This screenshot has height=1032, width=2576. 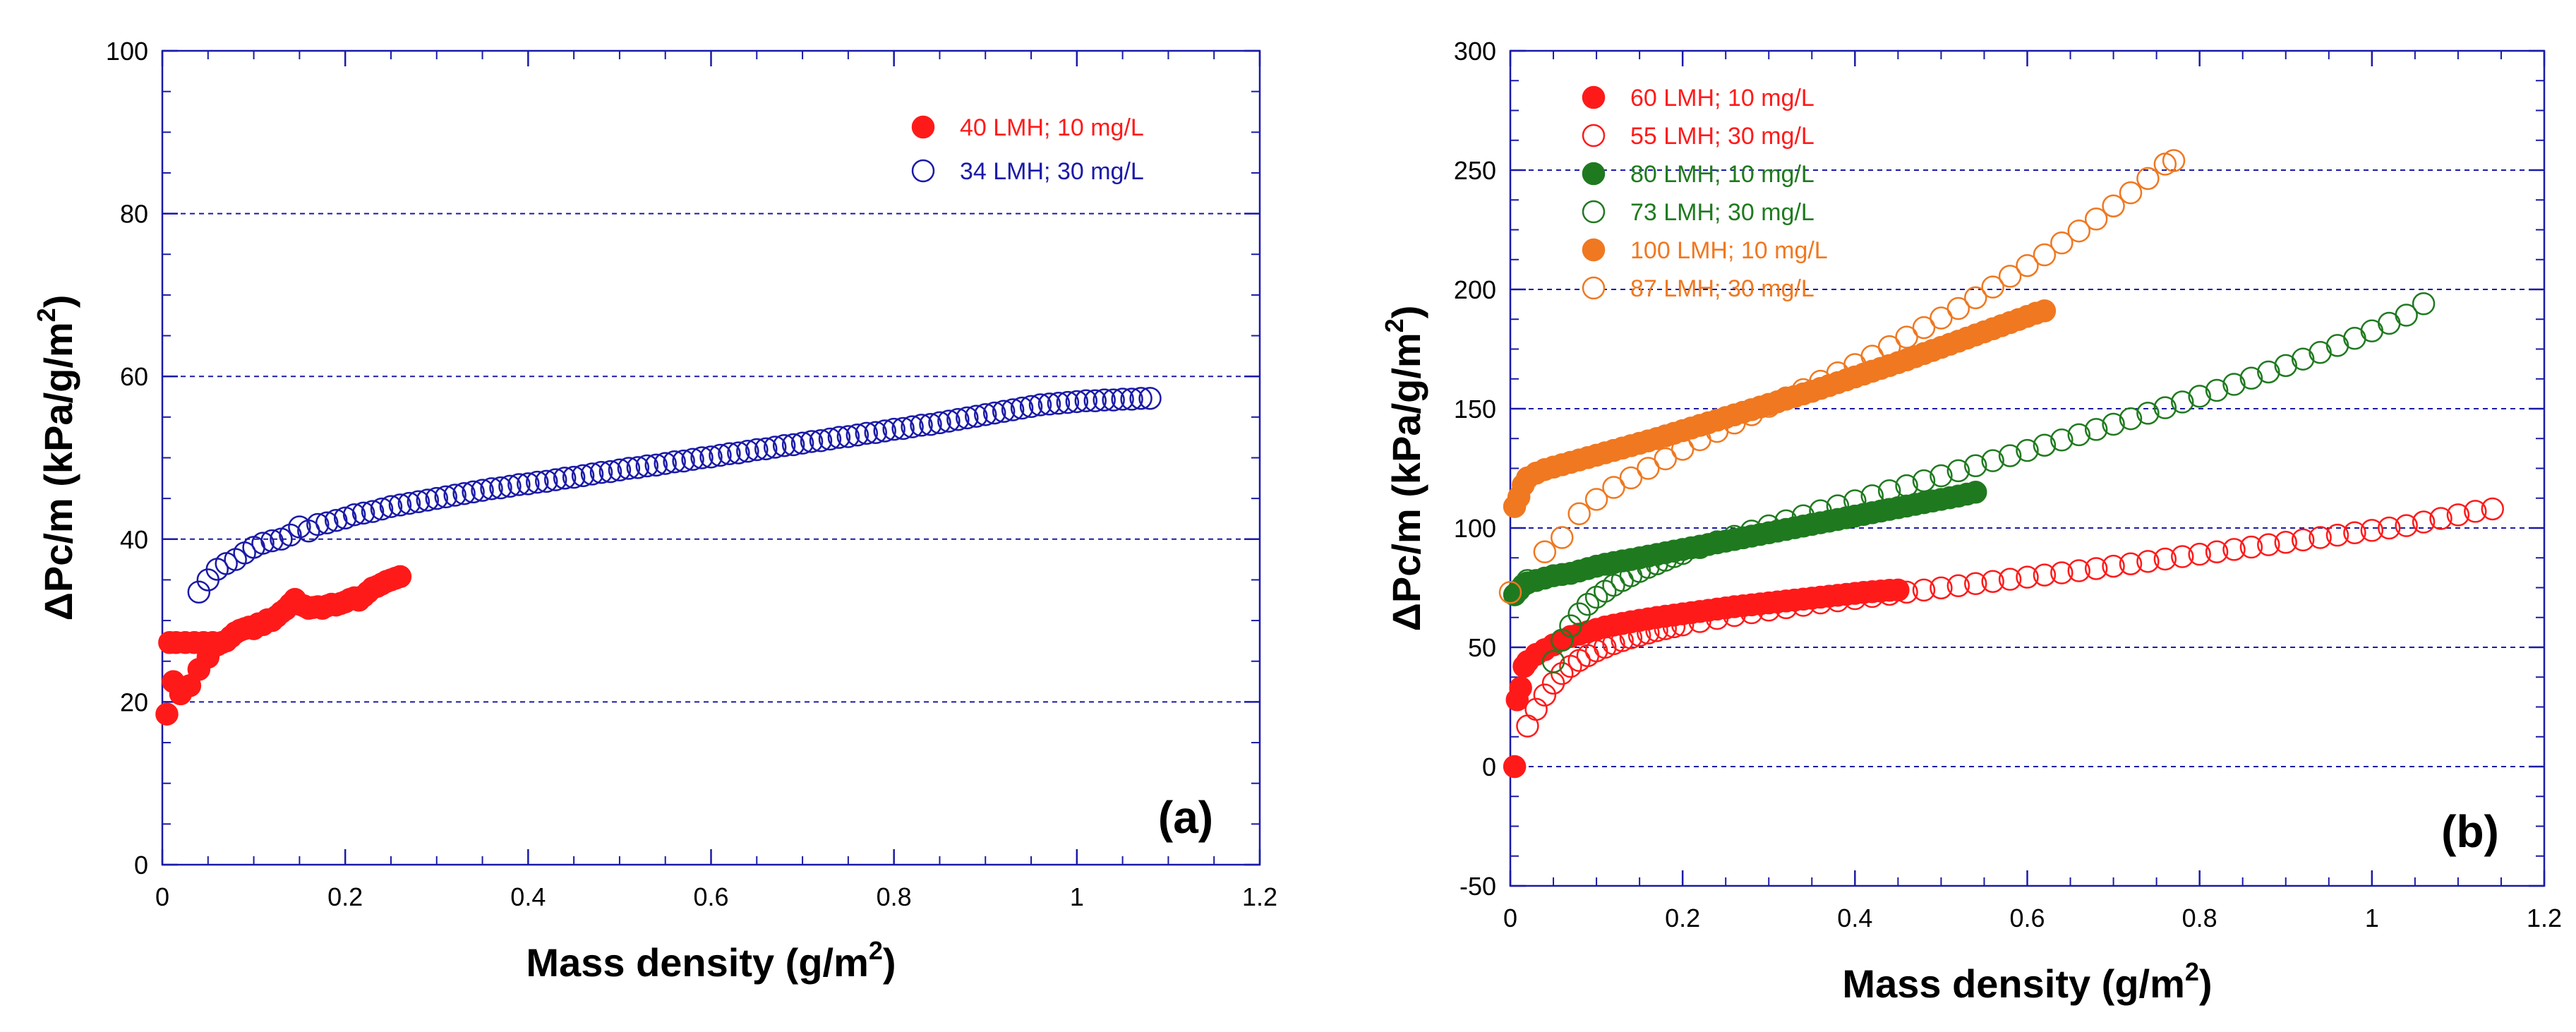 What do you see at coordinates (2027, 918) in the screenshot?
I see `x-tick-label: 0.6` at bounding box center [2027, 918].